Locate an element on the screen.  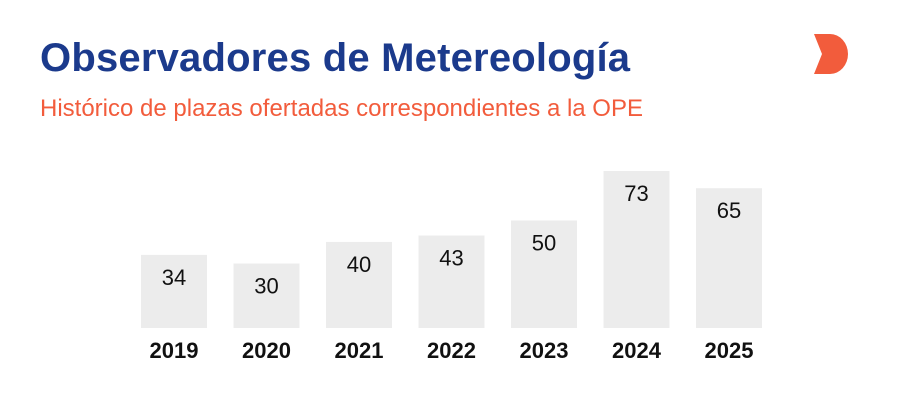
bar-2020 is located at coordinates (266, 295).